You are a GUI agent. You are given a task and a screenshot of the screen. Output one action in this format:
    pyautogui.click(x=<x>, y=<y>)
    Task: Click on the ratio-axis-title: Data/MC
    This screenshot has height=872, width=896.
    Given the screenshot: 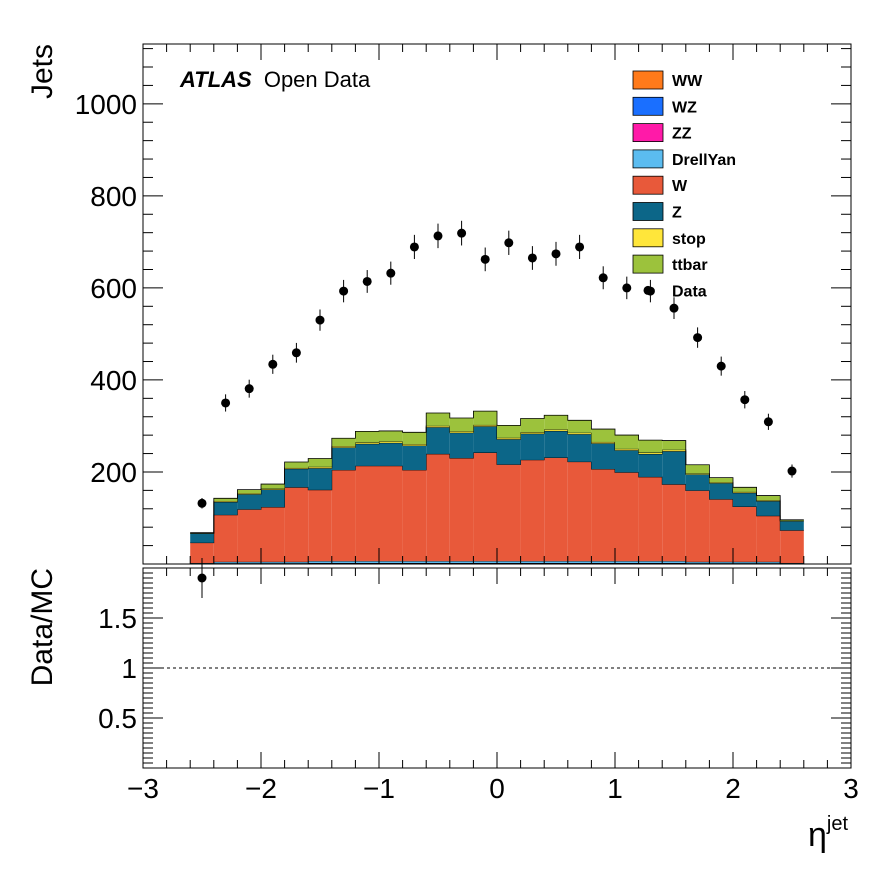 What is the action you would take?
    pyautogui.click(x=42, y=627)
    